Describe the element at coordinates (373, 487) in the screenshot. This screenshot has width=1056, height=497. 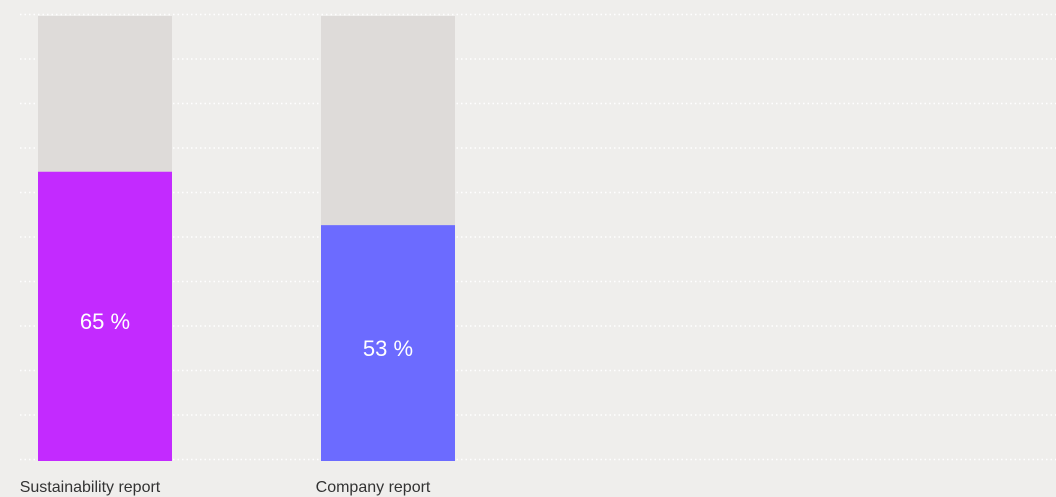
I see `x-tick-label: Company report` at that location.